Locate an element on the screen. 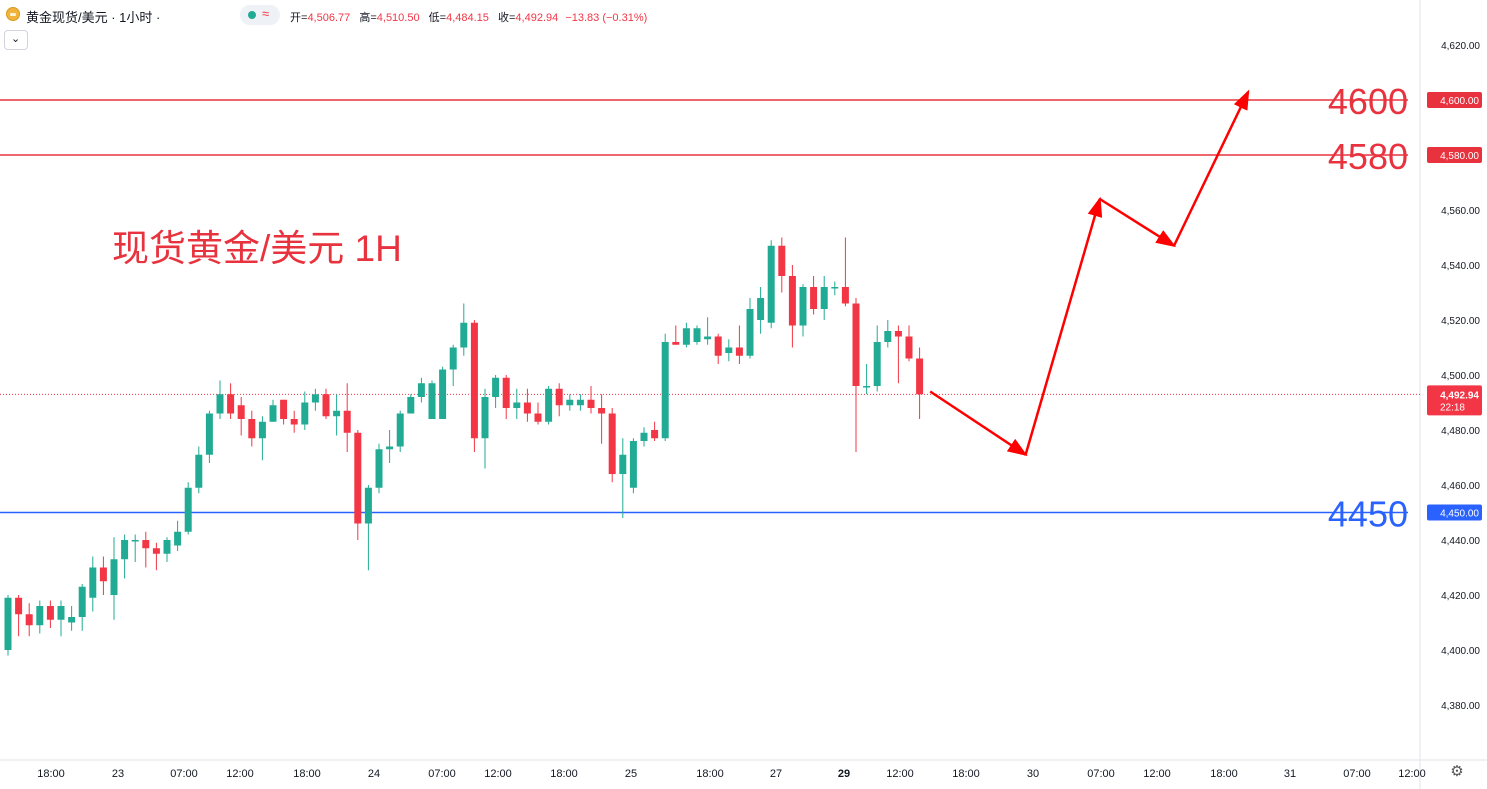  price-tick-label: 4,540.00 is located at coordinates (1460, 266).